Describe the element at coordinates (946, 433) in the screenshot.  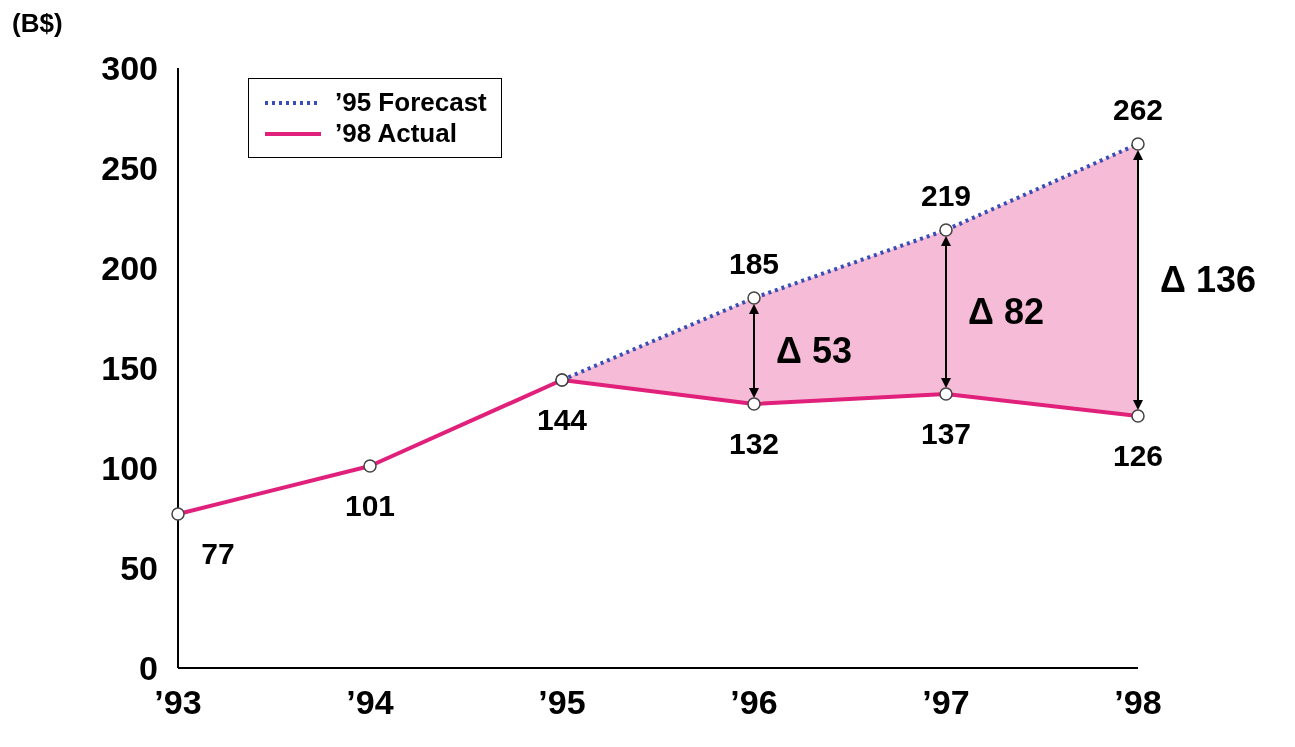
I see `data-label: 137` at that location.